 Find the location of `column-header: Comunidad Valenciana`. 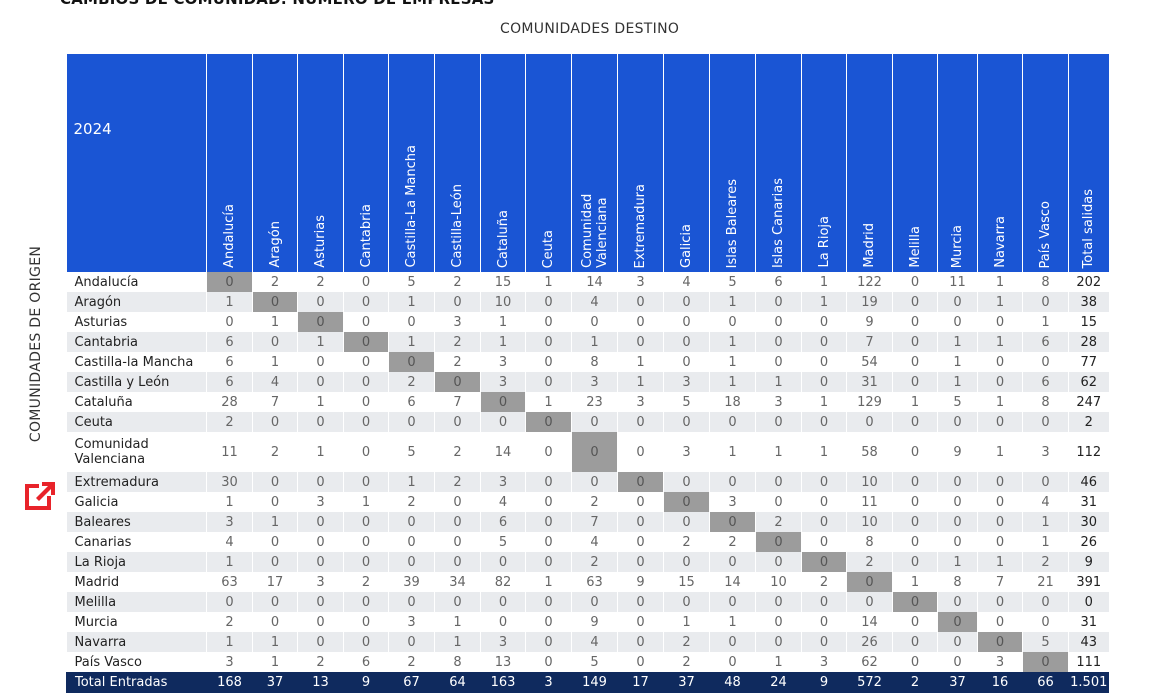

column-header: Comunidad Valenciana is located at coordinates (594, 163).